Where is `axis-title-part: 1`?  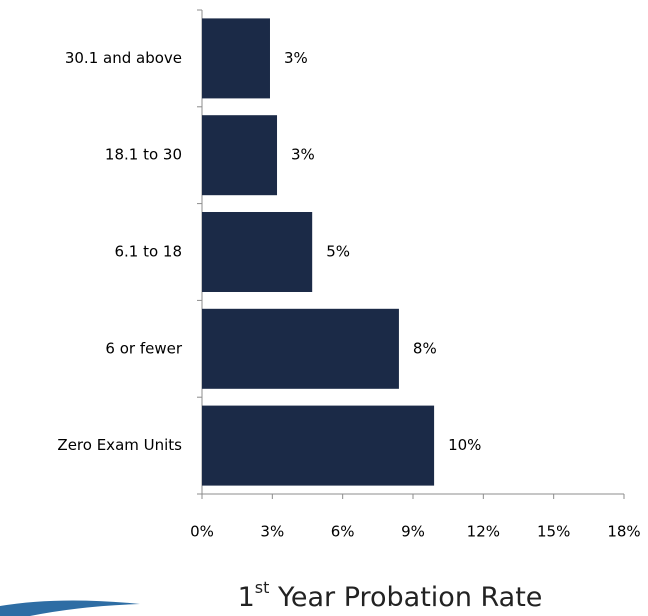
axis-title-part: 1 is located at coordinates (246, 597).